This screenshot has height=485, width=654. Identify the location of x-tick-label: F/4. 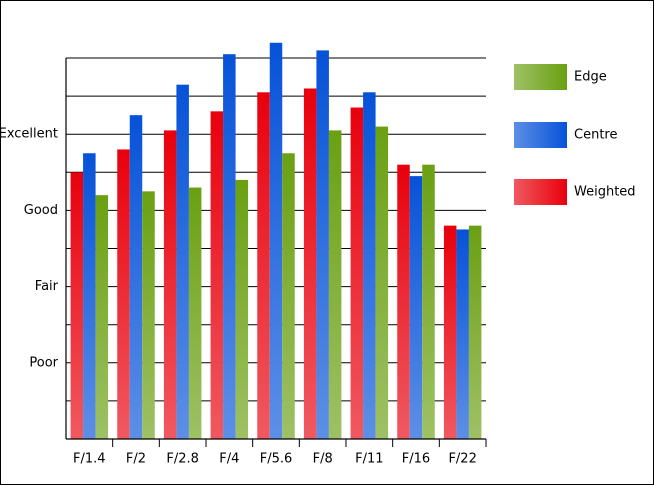
(229, 459).